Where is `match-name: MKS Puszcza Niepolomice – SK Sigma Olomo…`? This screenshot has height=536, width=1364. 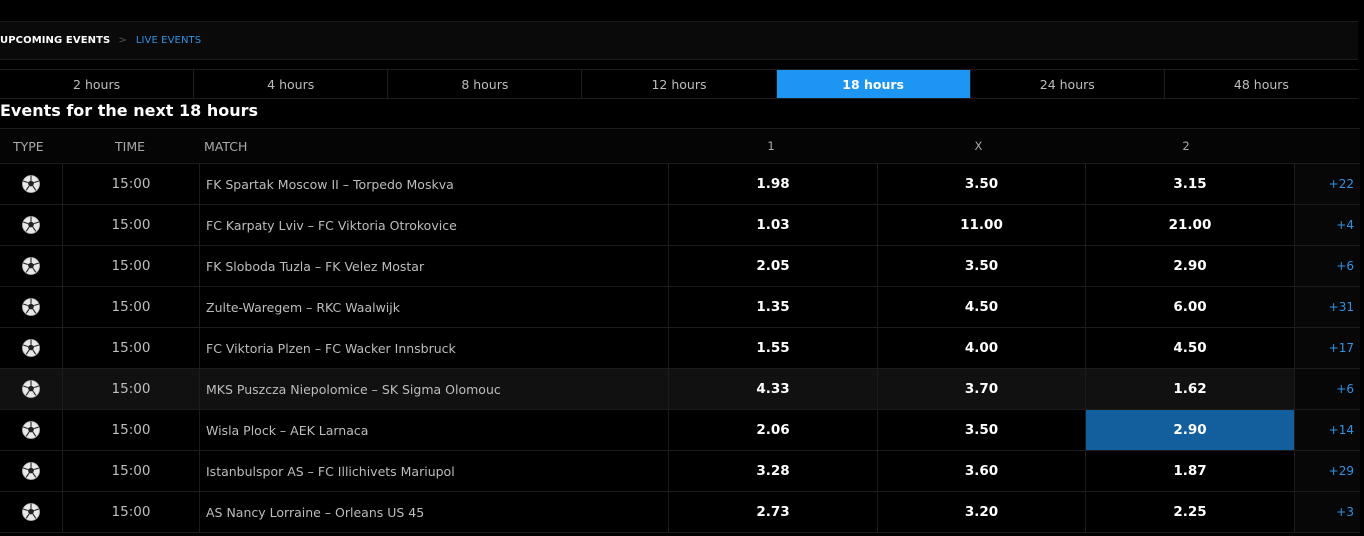 match-name: MKS Puszcza Niepolomice – SK Sigma Olomo… is located at coordinates (434, 389).